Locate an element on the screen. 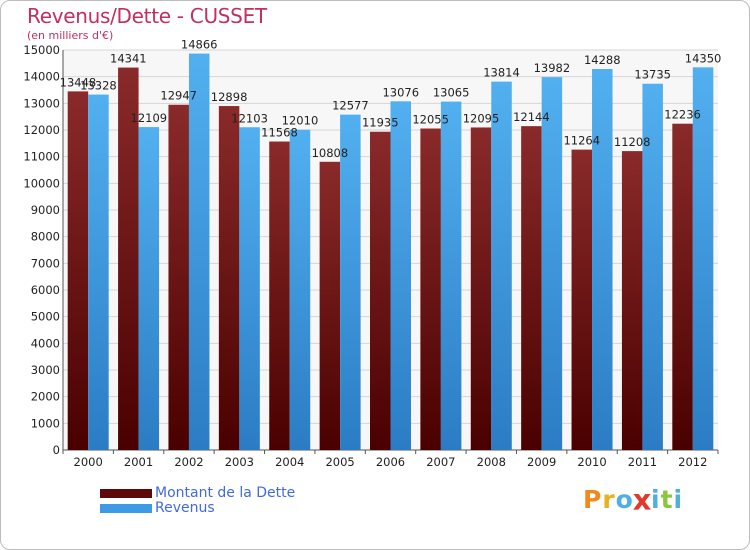 The image size is (750, 550). y-tick-label: 13000 is located at coordinates (41, 103).